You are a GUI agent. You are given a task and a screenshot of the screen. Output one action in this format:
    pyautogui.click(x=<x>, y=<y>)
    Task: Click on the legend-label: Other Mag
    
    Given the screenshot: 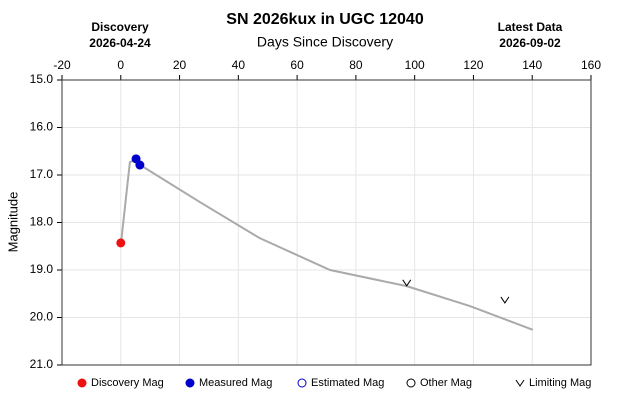 What is the action you would take?
    pyautogui.click(x=446, y=383)
    